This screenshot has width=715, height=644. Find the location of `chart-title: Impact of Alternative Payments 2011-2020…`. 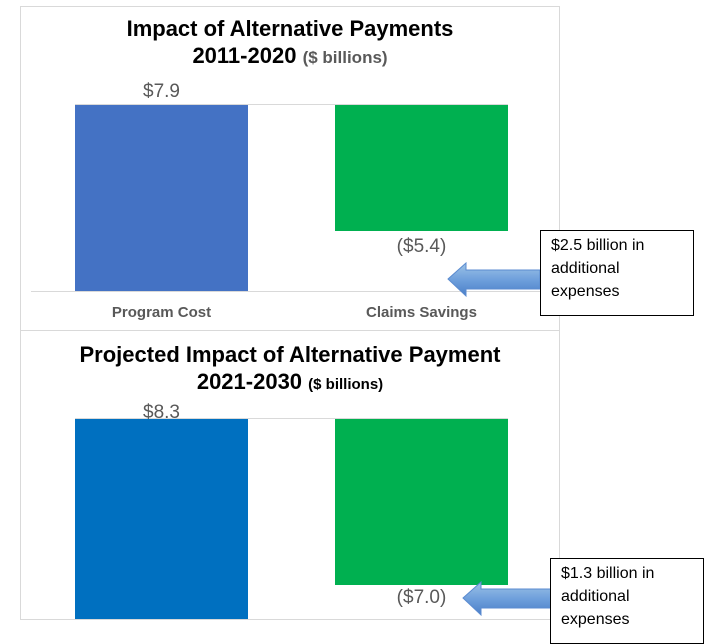

chart-title: Impact of Alternative Payments 2011-2020… is located at coordinates (290, 43).